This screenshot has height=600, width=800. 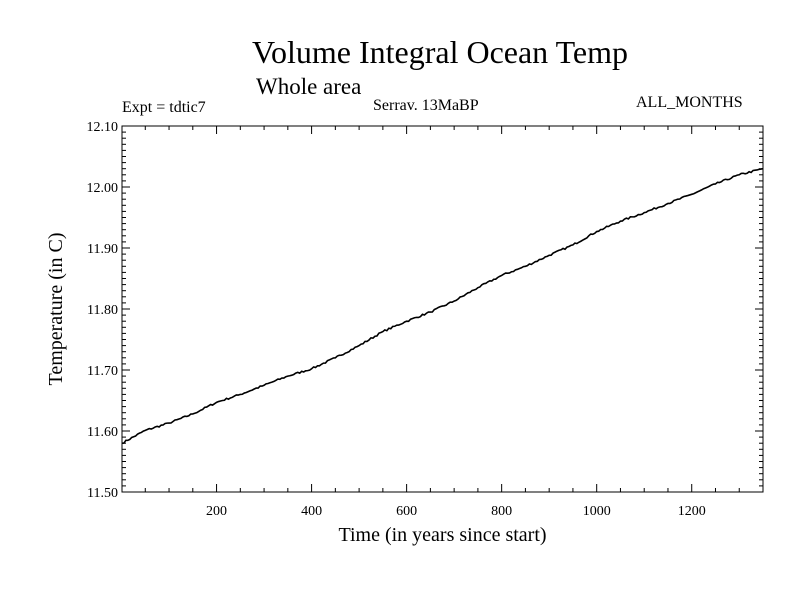 I want to click on y-axis-label: Temperature (in C), so click(x=56, y=309).